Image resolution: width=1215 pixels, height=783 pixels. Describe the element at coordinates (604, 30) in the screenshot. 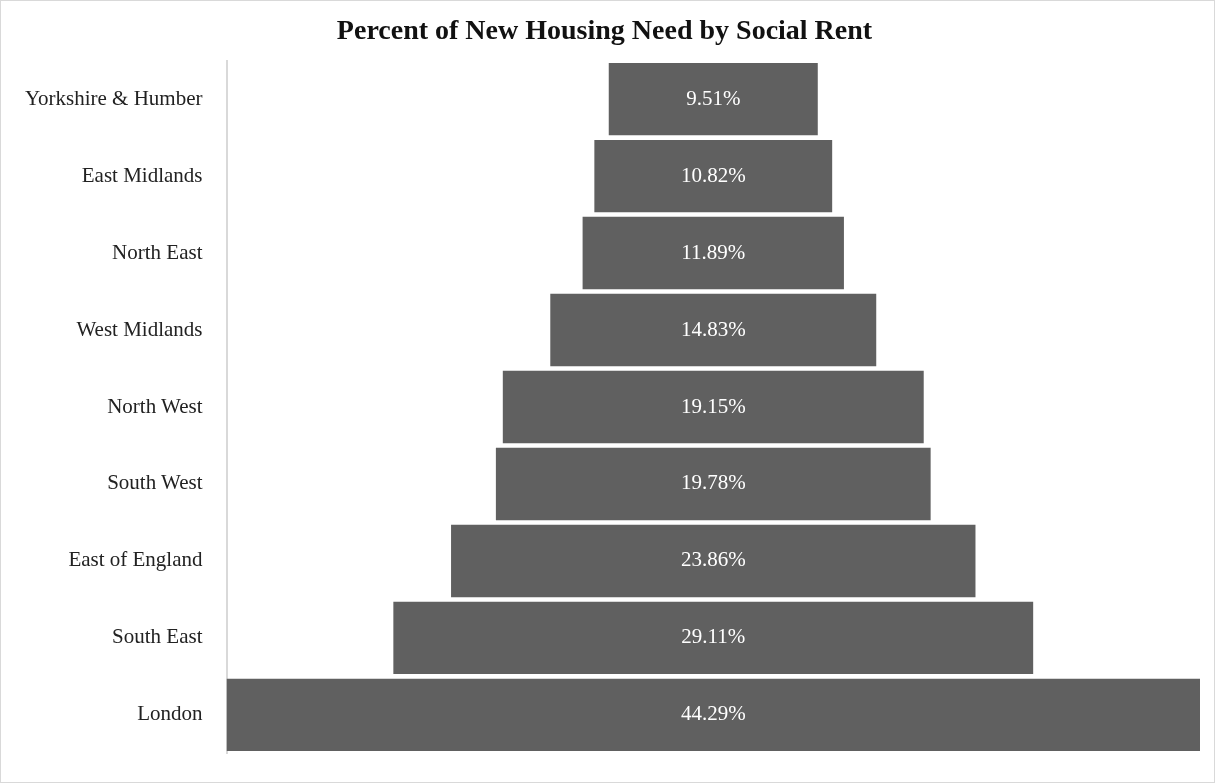

I see `text: Percent of New Housing Need by Social Rent` at that location.